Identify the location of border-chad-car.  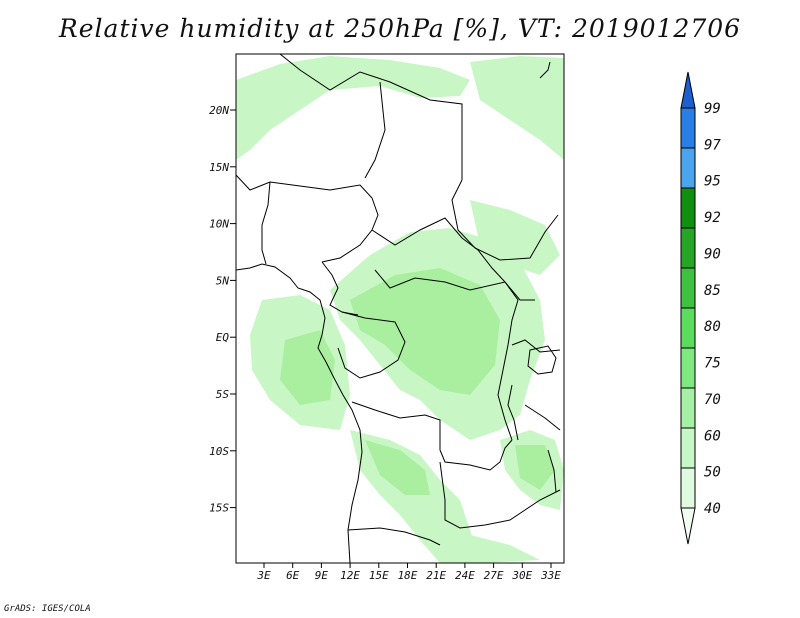
(438, 250).